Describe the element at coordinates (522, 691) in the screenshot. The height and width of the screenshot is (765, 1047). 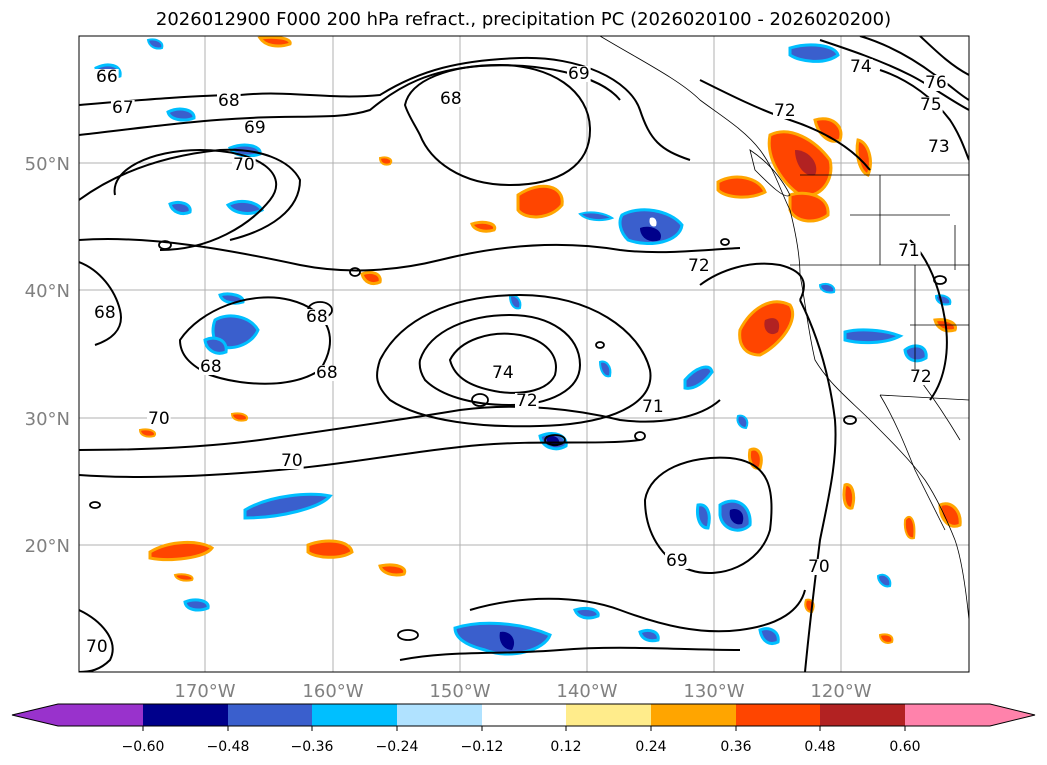
I see `longitude-labels: 170°W 160°W 150°W 140°W 130°W 120°W` at that location.